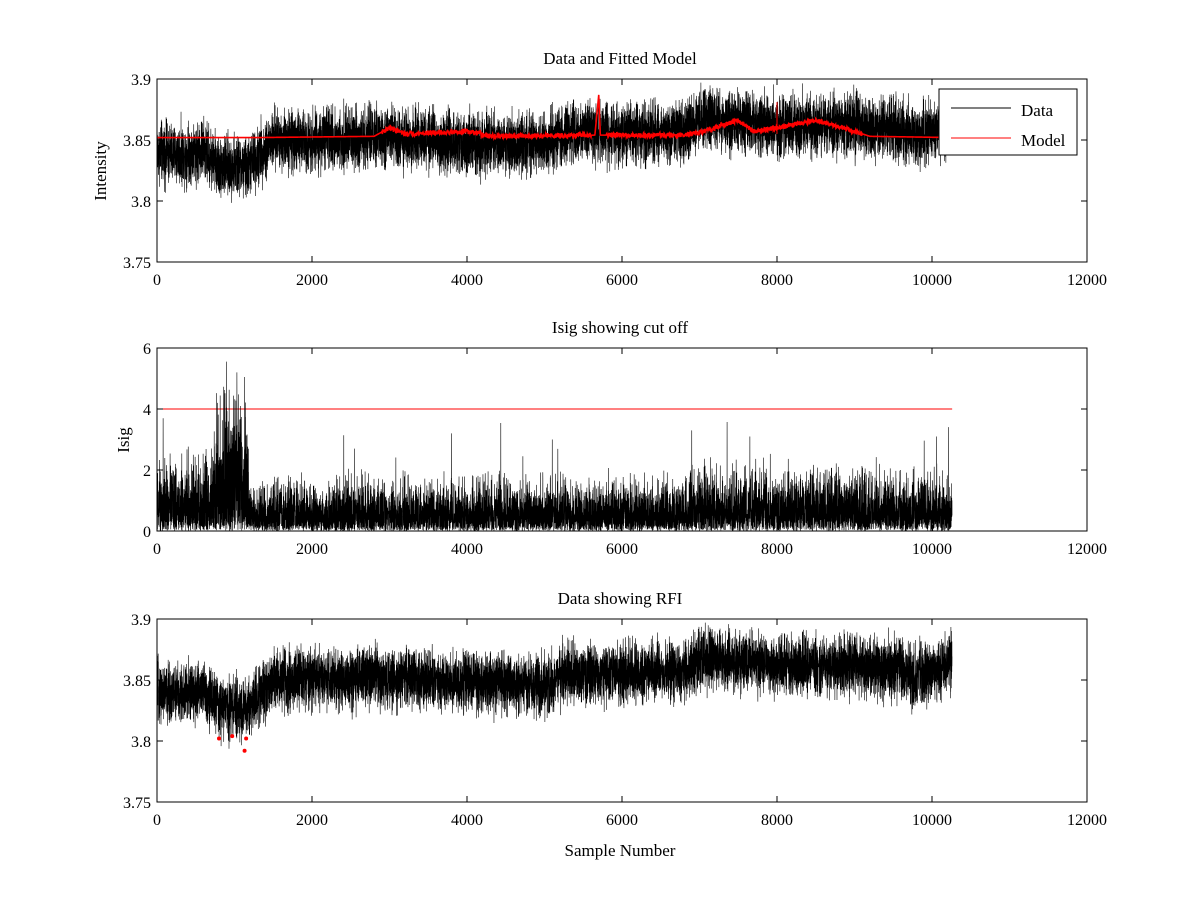 The image size is (1200, 900). What do you see at coordinates (123, 440) in the screenshot?
I see `y-axis-label: Isig` at bounding box center [123, 440].